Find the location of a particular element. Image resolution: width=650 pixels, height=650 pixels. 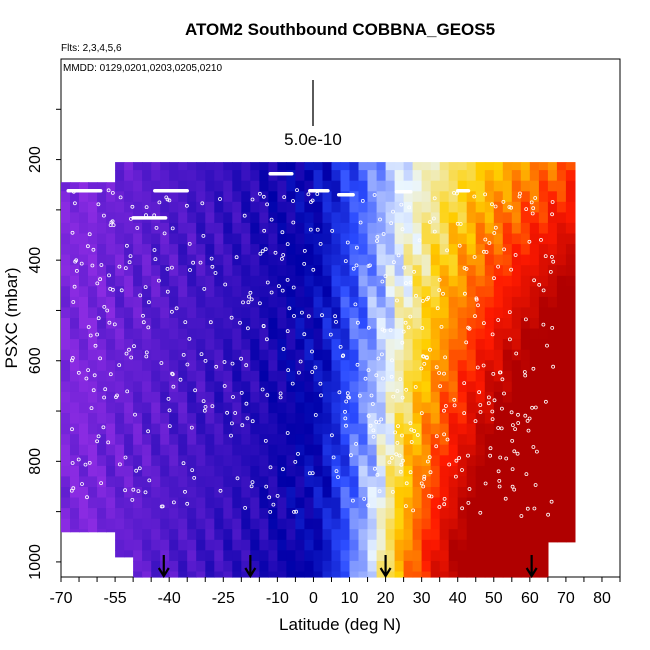

y-tick-label: 600 is located at coordinates (35, 360).